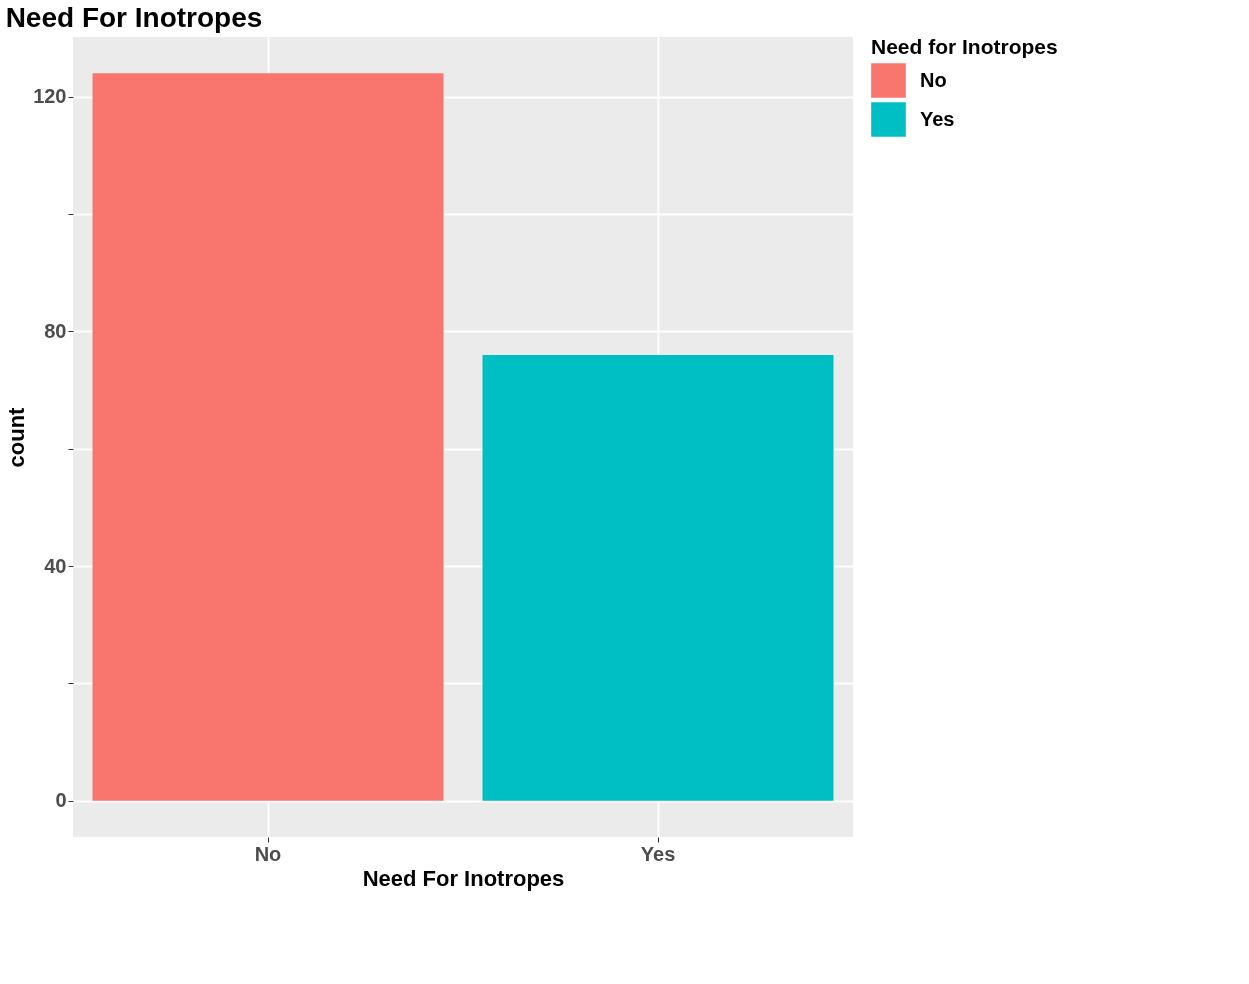 The width and height of the screenshot is (1249, 984). Describe the element at coordinates (61, 800) in the screenshot. I see `y-tick-label: 0` at that location.